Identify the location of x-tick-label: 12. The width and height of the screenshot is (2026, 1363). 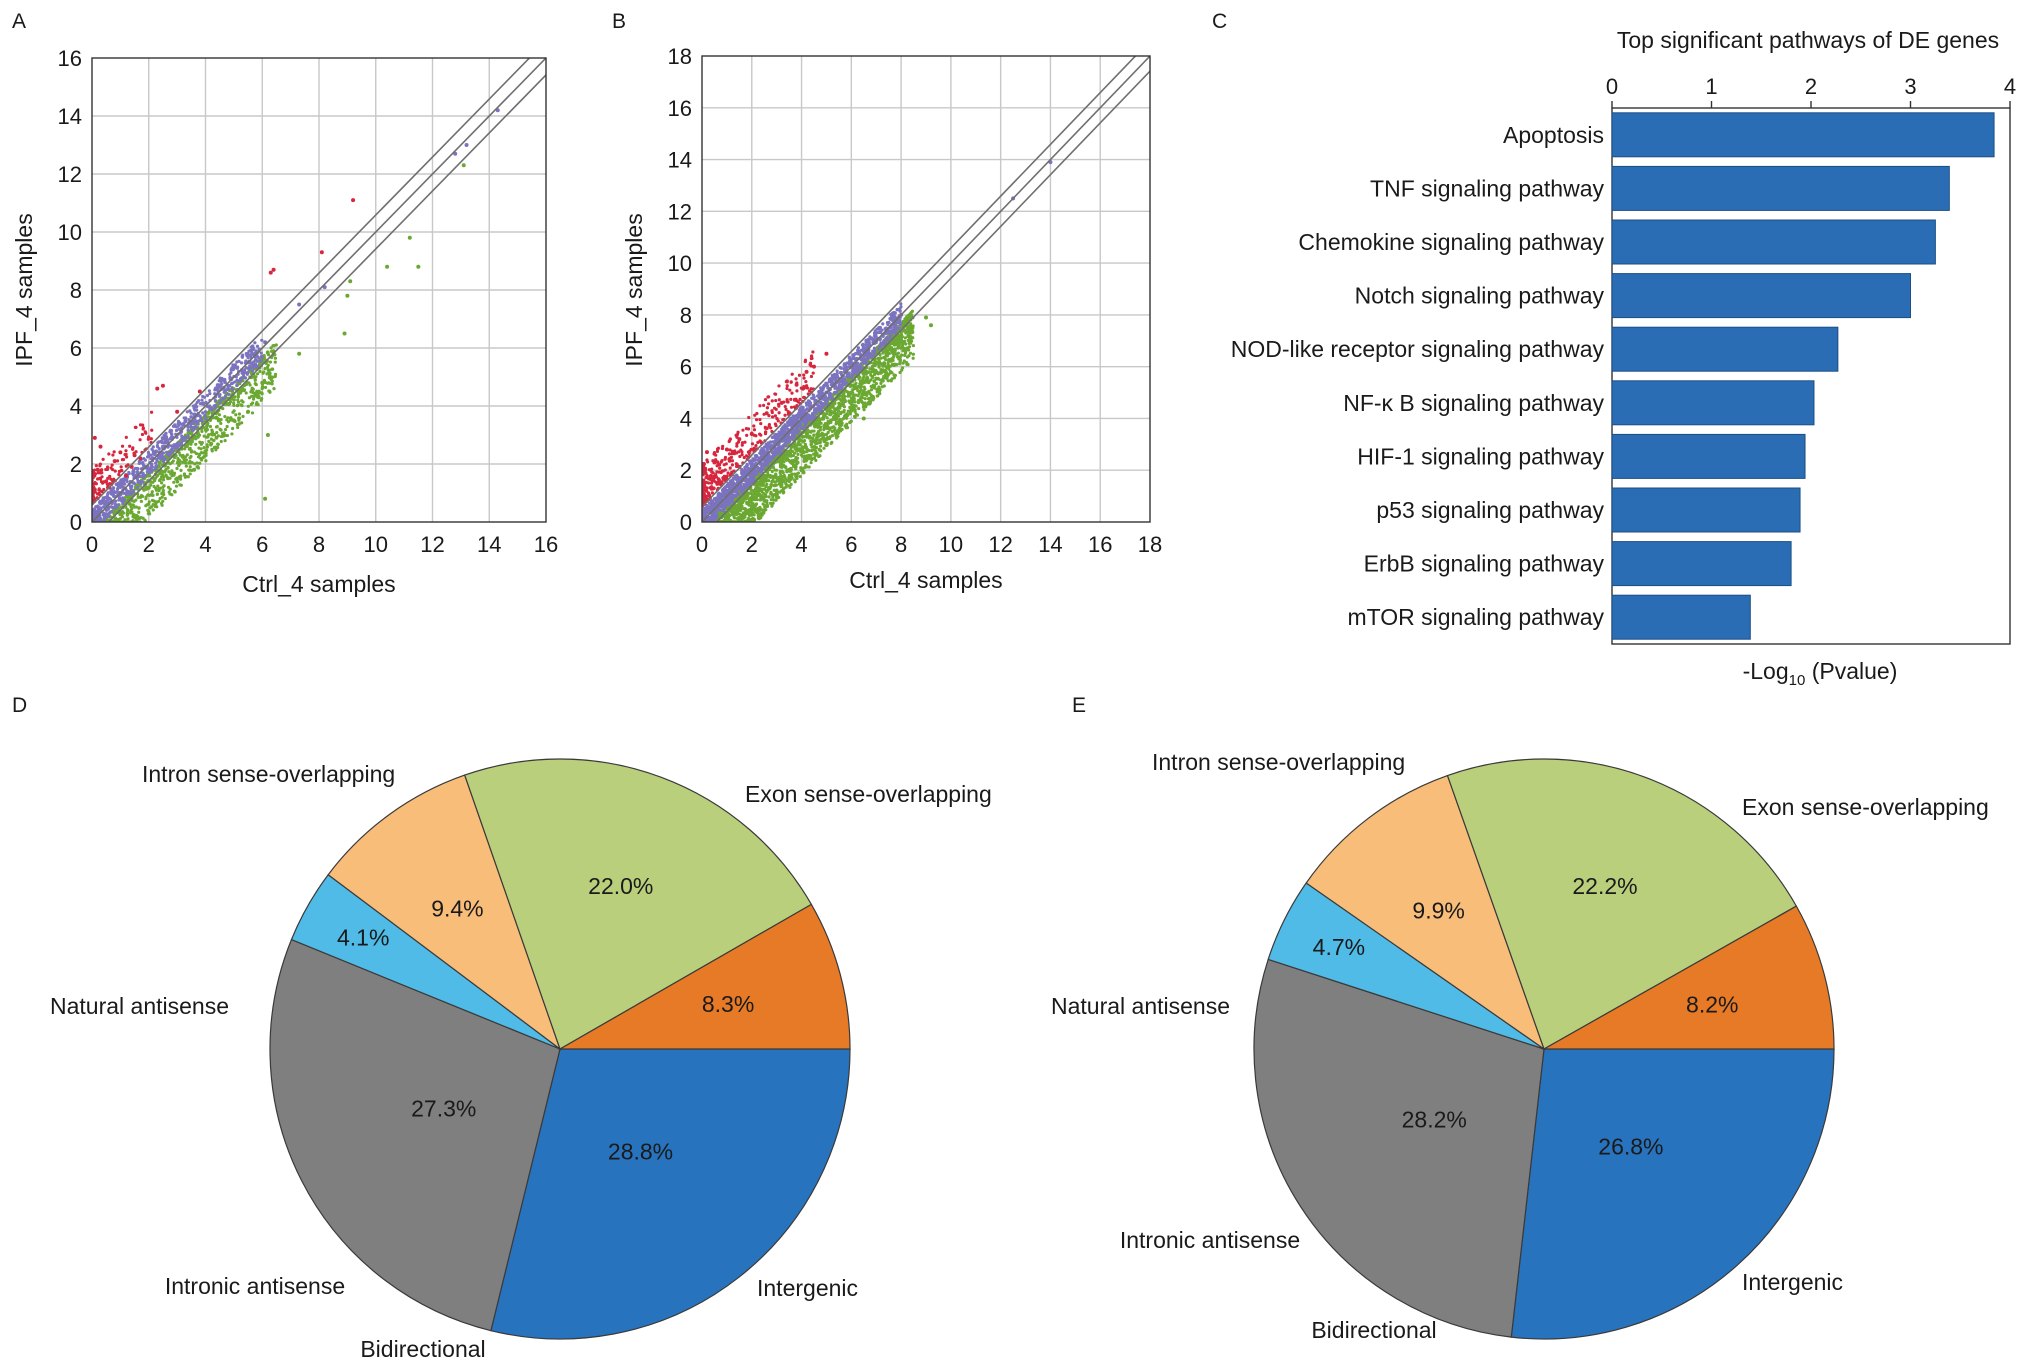
(432, 544).